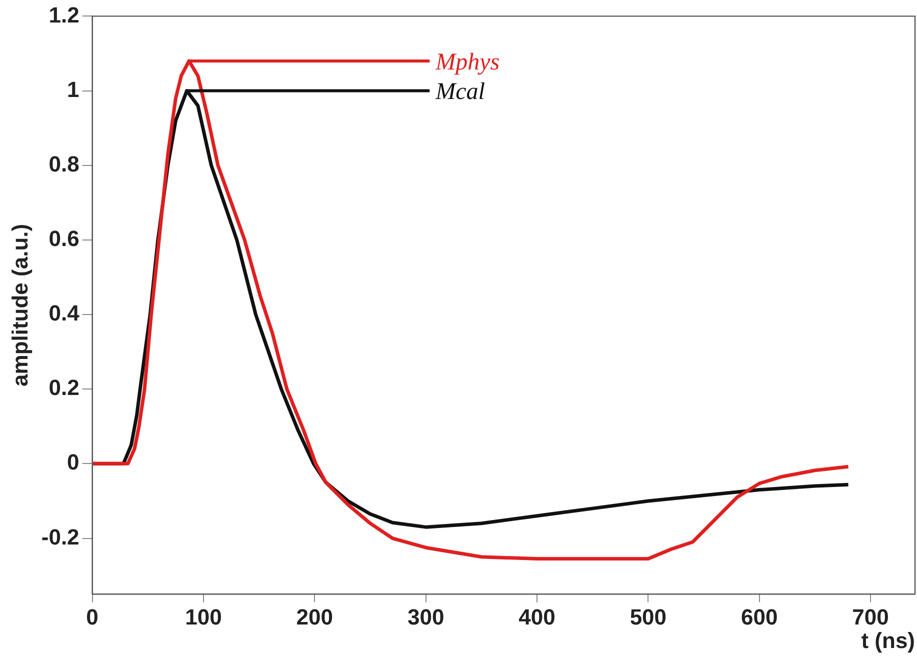 The height and width of the screenshot is (659, 917). Describe the element at coordinates (64, 163) in the screenshot. I see `y-tick-label: 0.8` at that location.